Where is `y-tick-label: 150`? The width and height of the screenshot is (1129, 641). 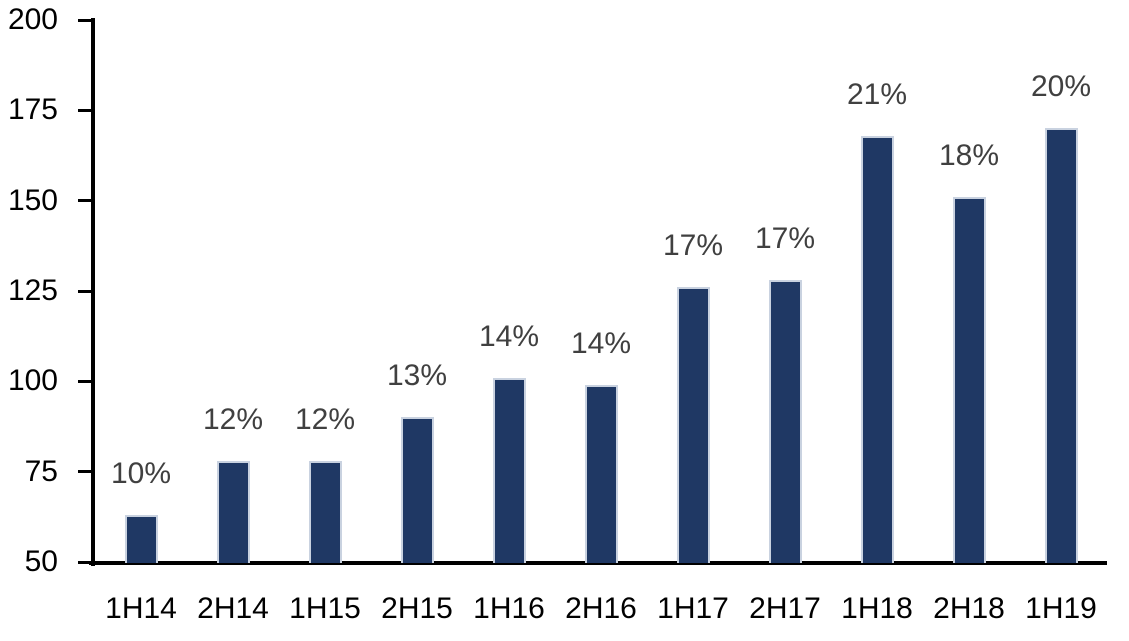 y-tick-label: 150 is located at coordinates (32, 200).